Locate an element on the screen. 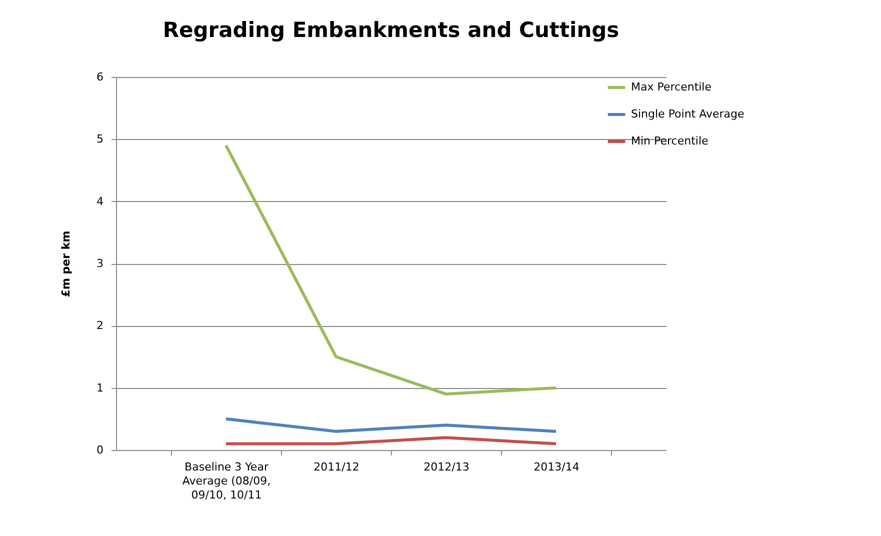 The width and height of the screenshot is (881, 536). x-tick-label: 2012/13 is located at coordinates (447, 467).